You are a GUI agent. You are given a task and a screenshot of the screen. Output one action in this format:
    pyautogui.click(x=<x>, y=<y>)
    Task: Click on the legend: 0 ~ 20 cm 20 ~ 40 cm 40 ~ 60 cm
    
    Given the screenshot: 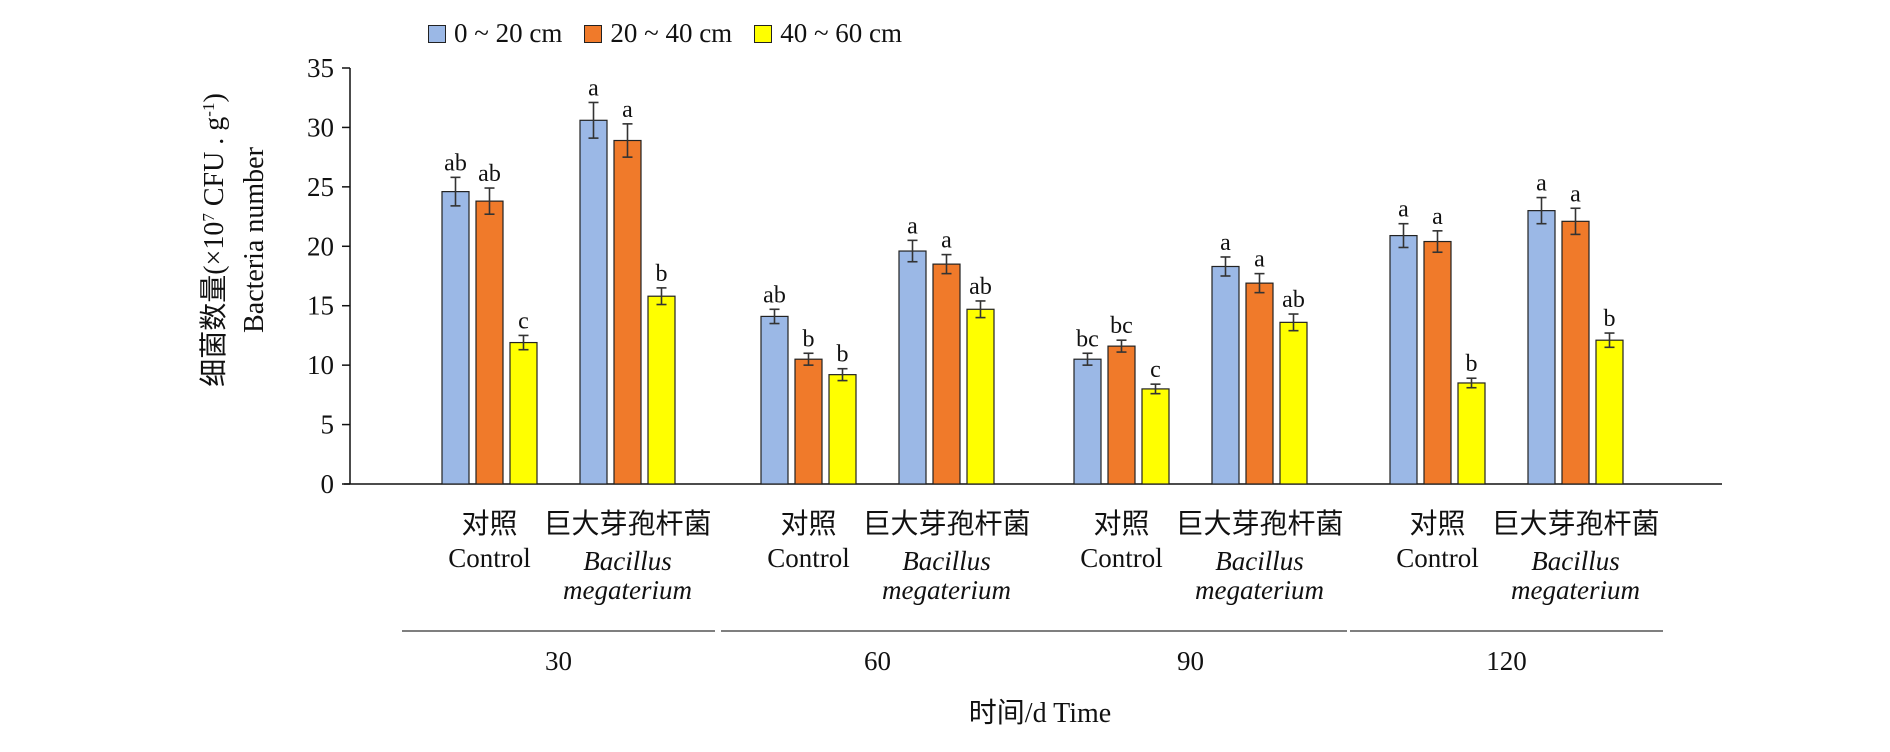 What is the action you would take?
    pyautogui.click(x=676, y=33)
    